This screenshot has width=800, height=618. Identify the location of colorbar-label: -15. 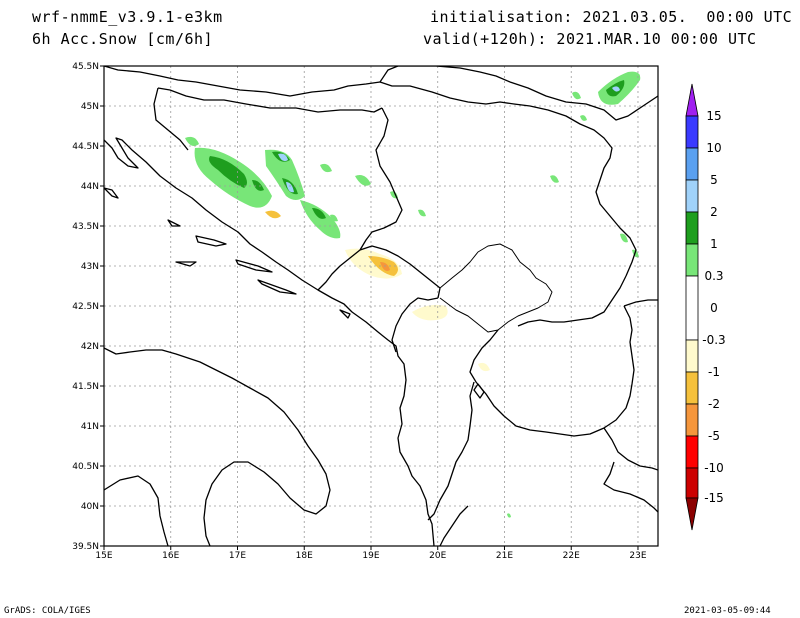
(714, 498).